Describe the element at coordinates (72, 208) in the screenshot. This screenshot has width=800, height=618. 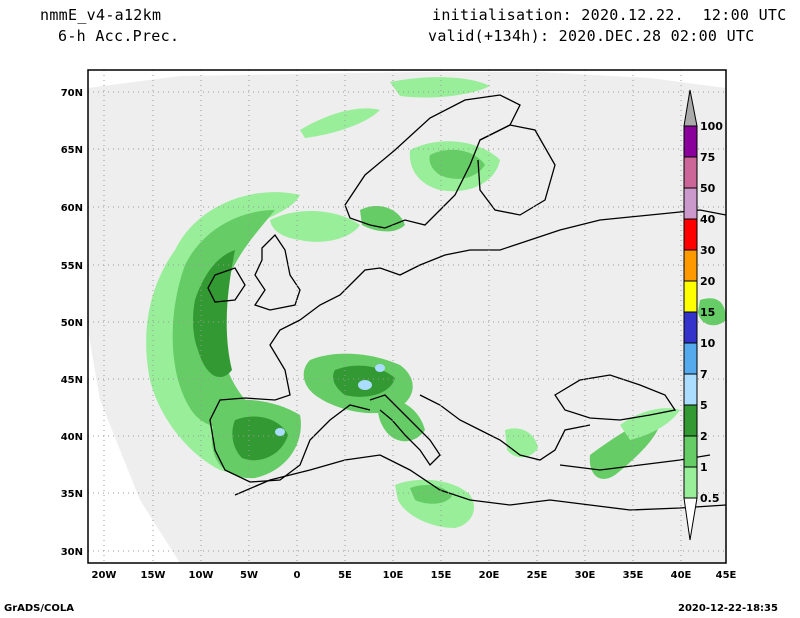
I see `lat-label: 60N` at that location.